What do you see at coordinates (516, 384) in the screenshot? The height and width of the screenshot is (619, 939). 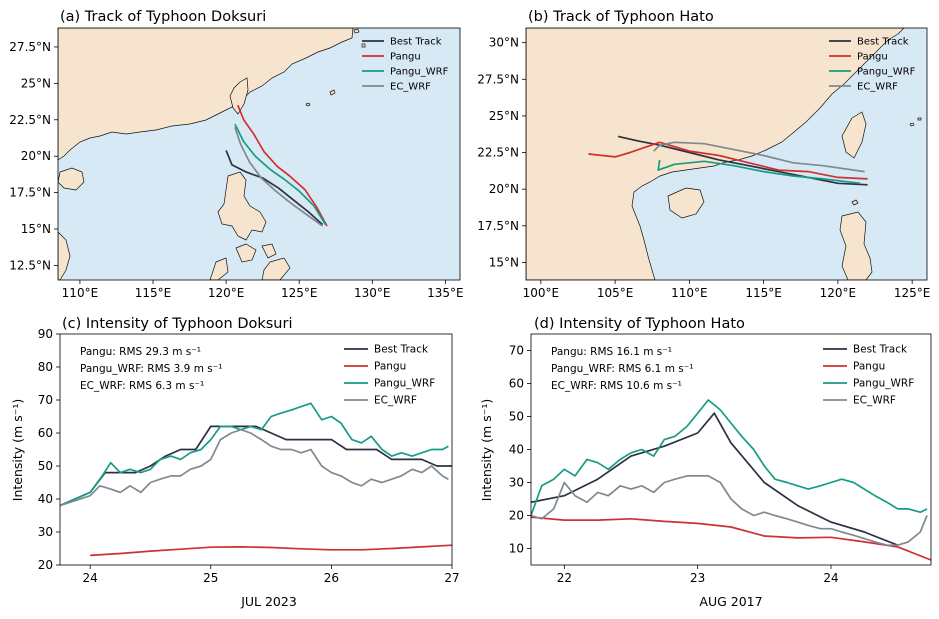 I see `y-tick-label: 60` at bounding box center [516, 384].